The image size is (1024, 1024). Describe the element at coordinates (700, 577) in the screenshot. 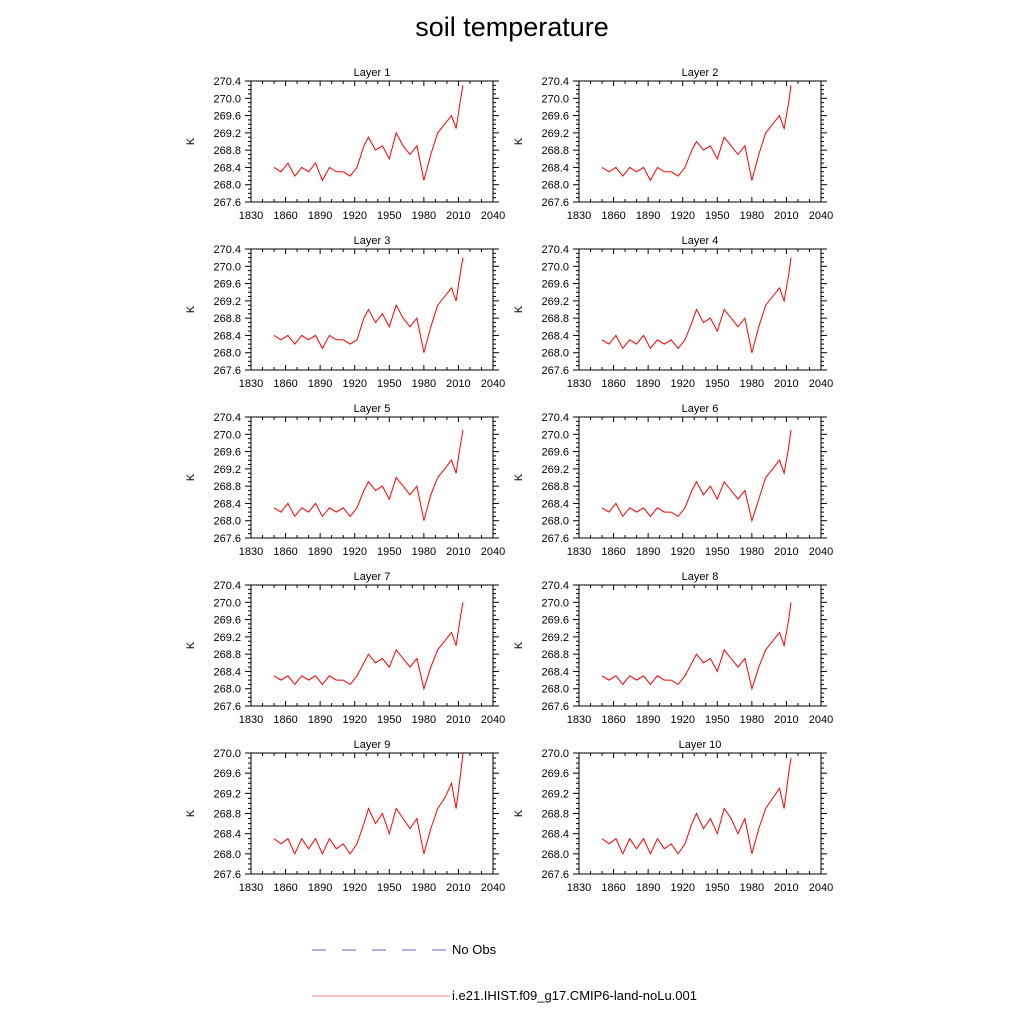

I see `panel-title: Layer 8` at that location.